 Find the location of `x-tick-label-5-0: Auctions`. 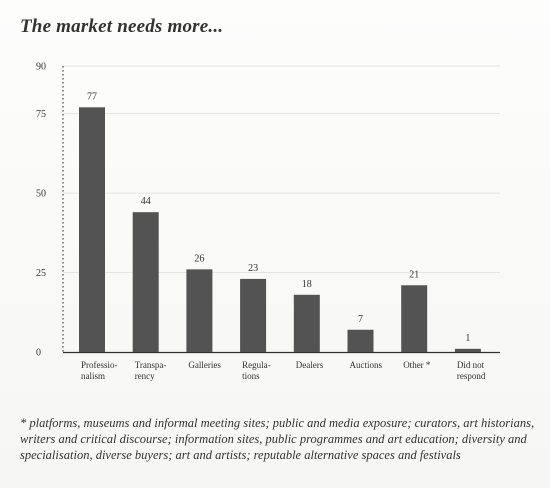

x-tick-label-5-0: Auctions is located at coordinates (366, 365).